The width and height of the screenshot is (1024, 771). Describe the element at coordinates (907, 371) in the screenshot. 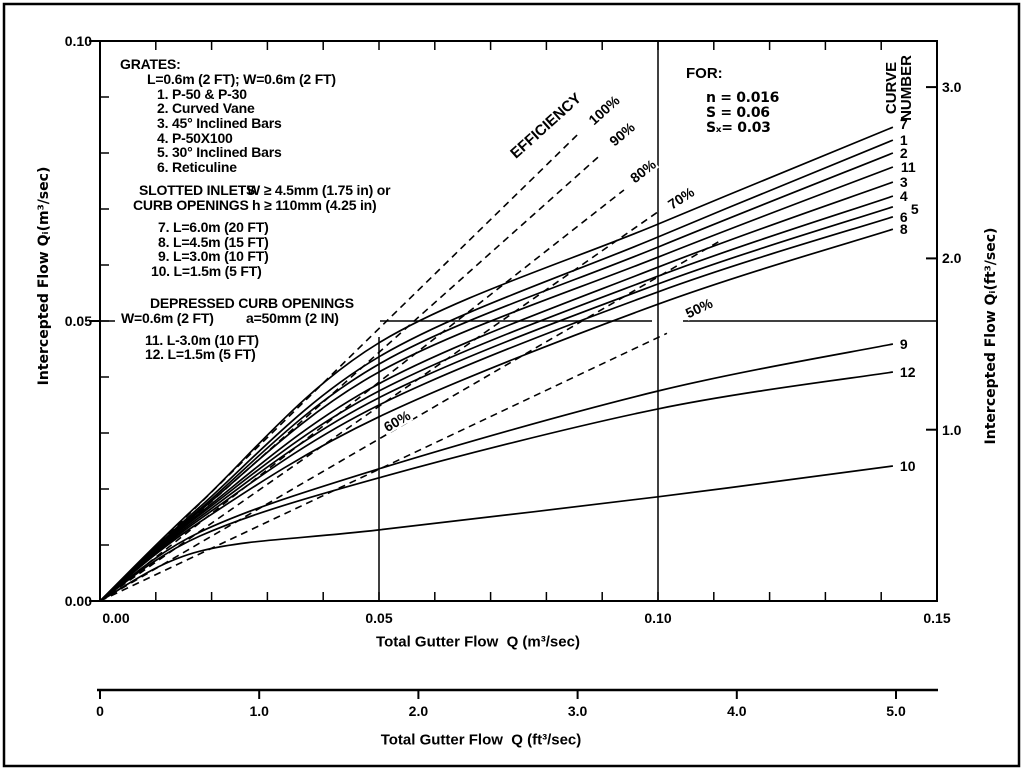

I see `curve-number-12: 12` at that location.